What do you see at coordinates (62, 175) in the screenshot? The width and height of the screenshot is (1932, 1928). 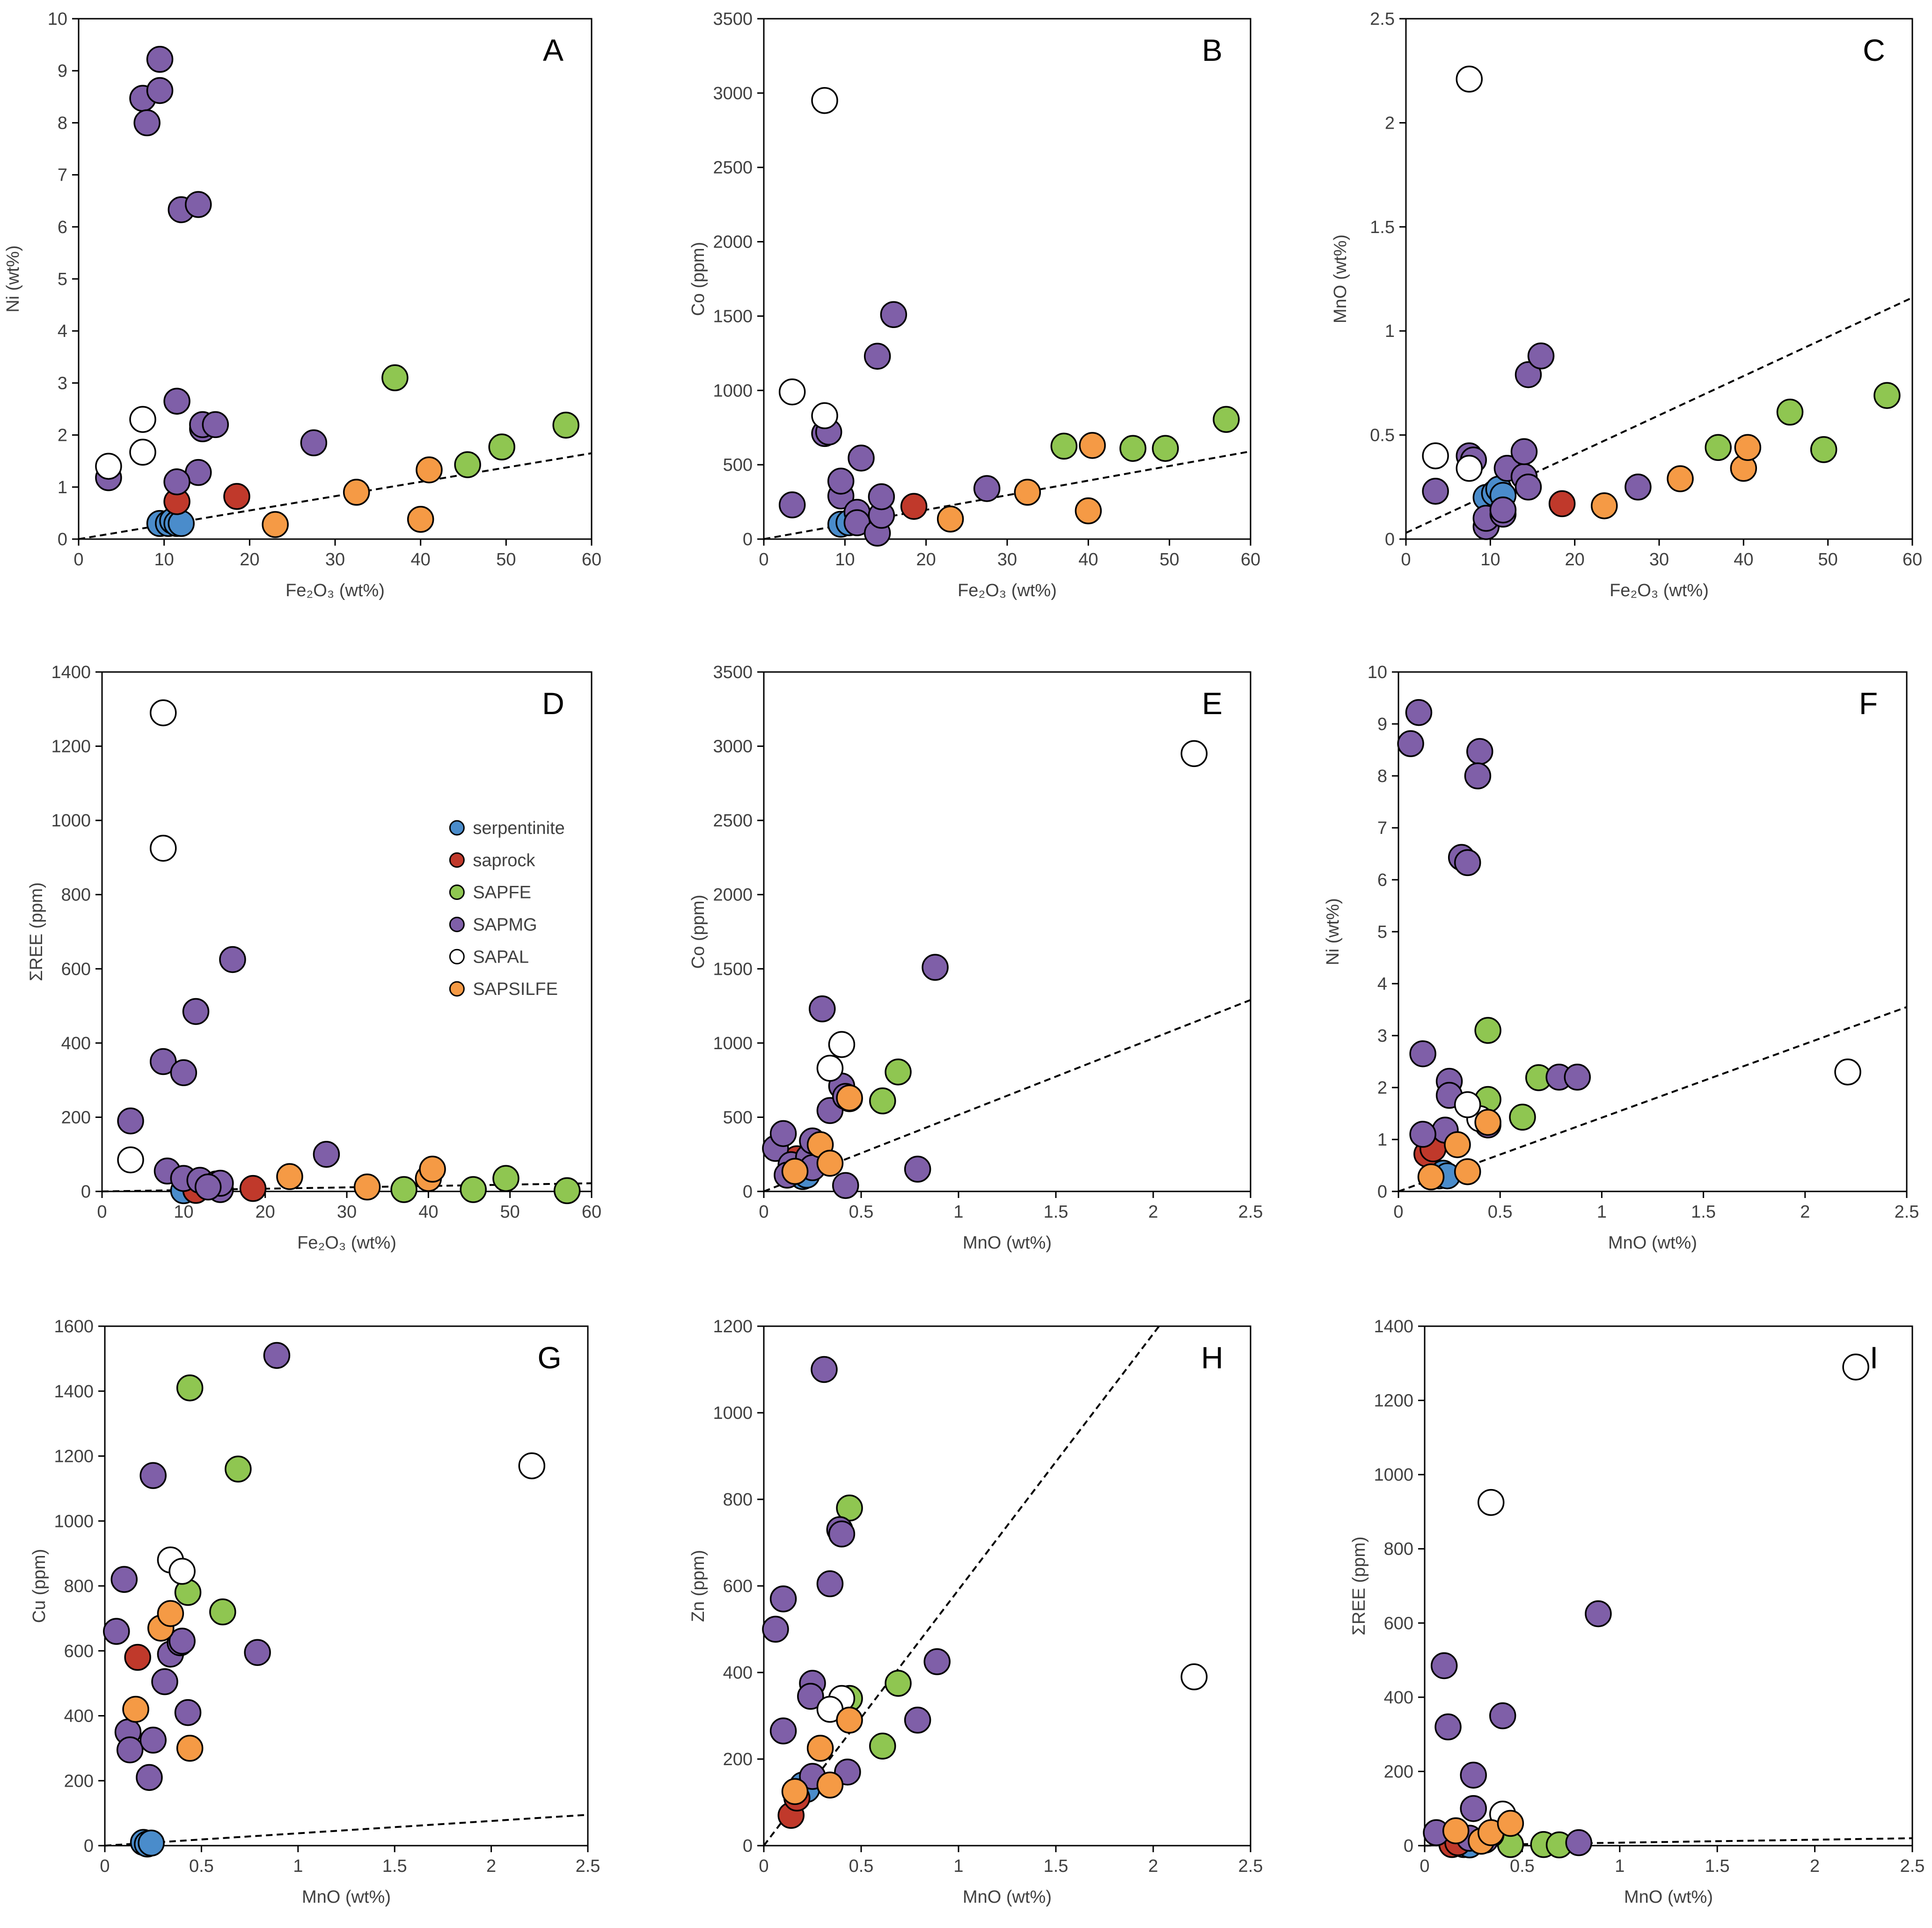 I see `y-tick-label: 7` at bounding box center [62, 175].